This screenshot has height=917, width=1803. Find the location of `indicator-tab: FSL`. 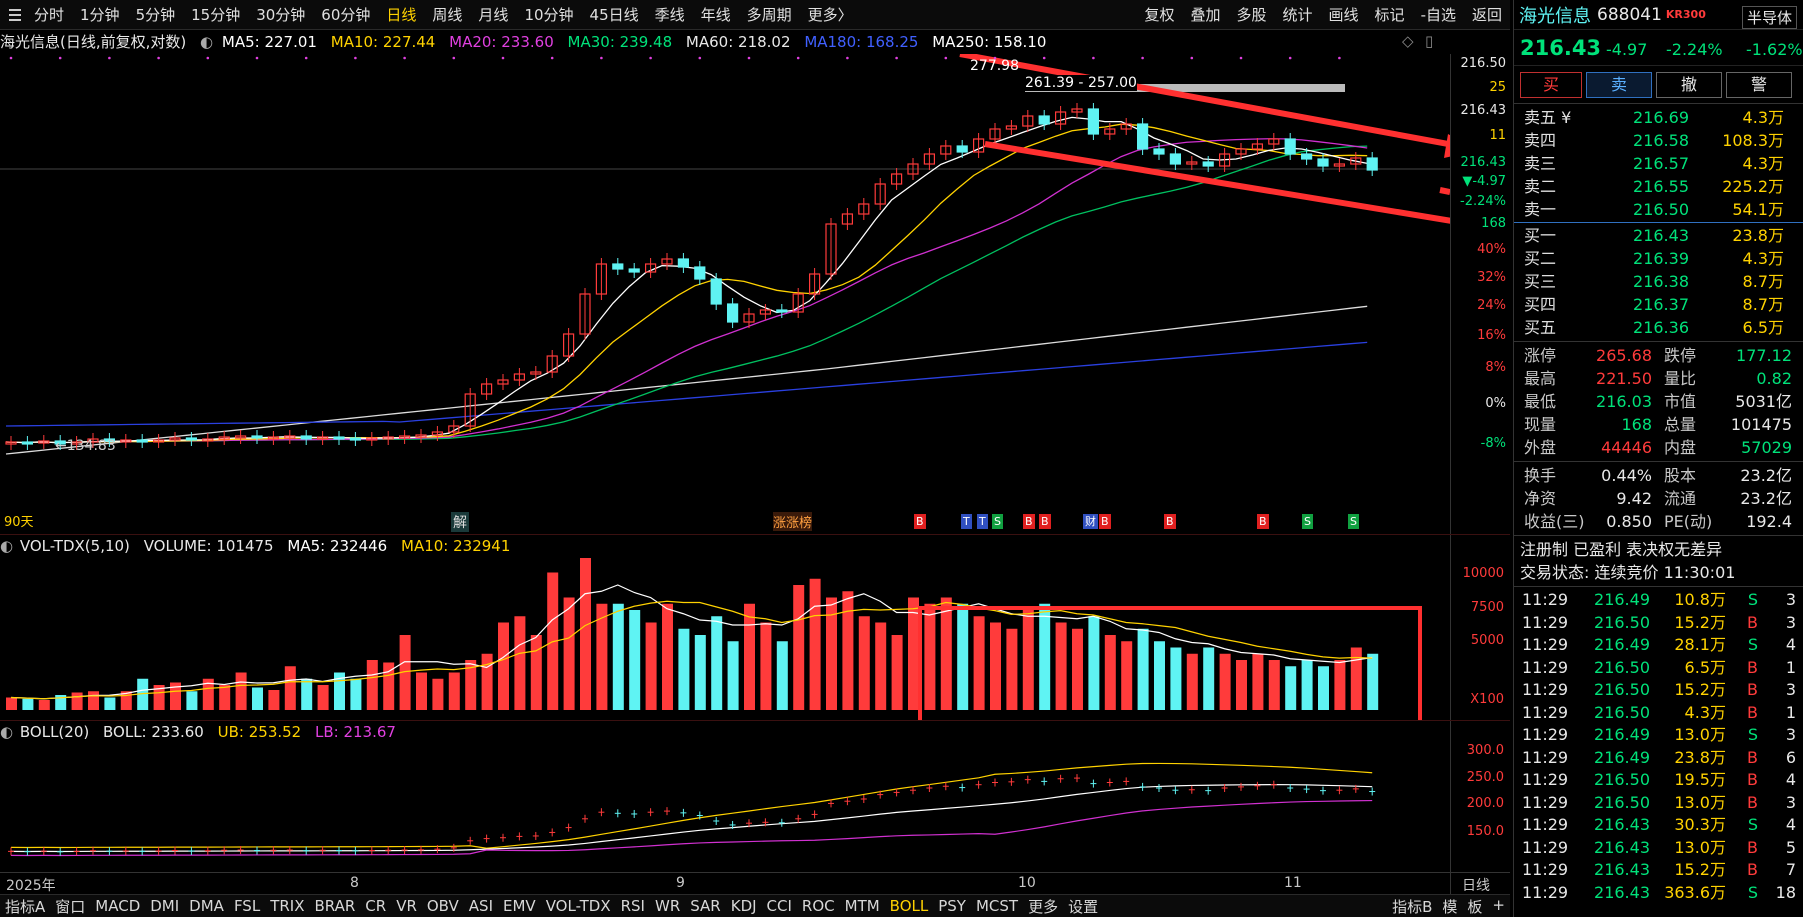

indicator-tab: FSL is located at coordinates (247, 906).